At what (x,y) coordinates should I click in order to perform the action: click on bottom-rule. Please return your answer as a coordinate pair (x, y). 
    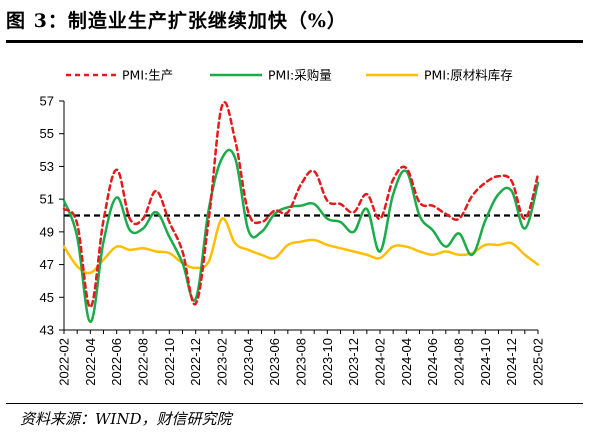
    Looking at the image, I should click on (294, 403).